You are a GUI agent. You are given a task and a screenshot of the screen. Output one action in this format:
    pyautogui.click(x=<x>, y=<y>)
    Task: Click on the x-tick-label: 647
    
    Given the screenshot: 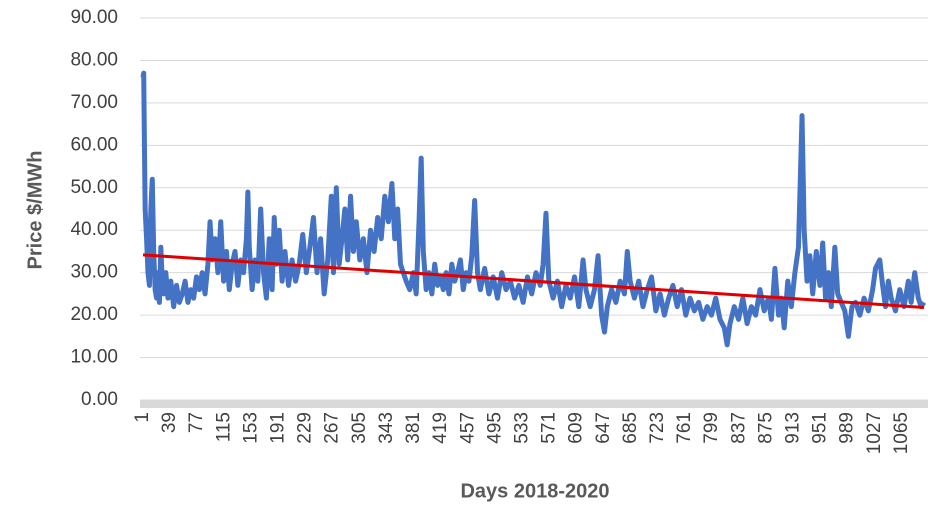 What is the action you would take?
    pyautogui.click(x=603, y=428)
    